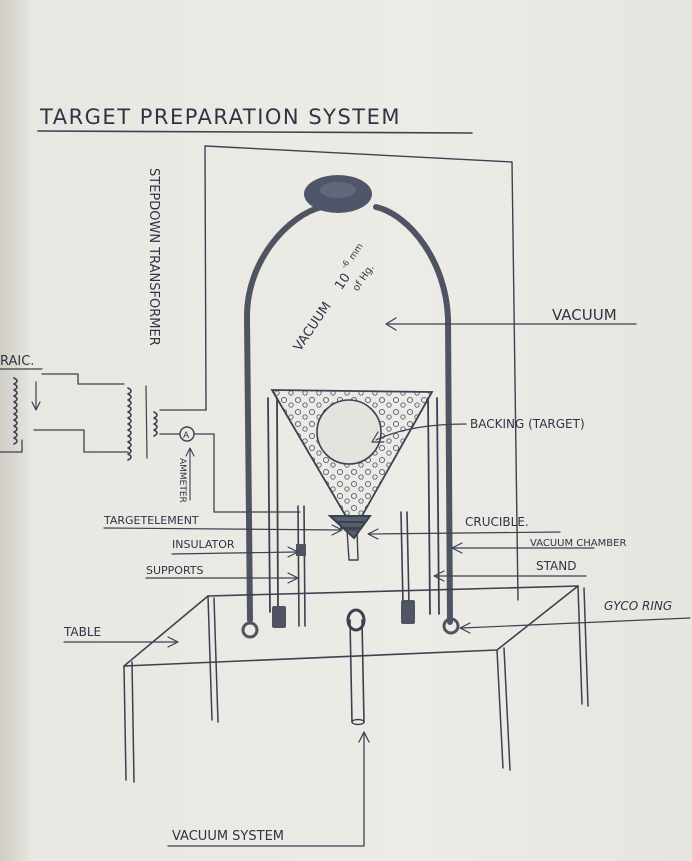  I want to click on vacuum-label: VACUUM, so click(584, 315).